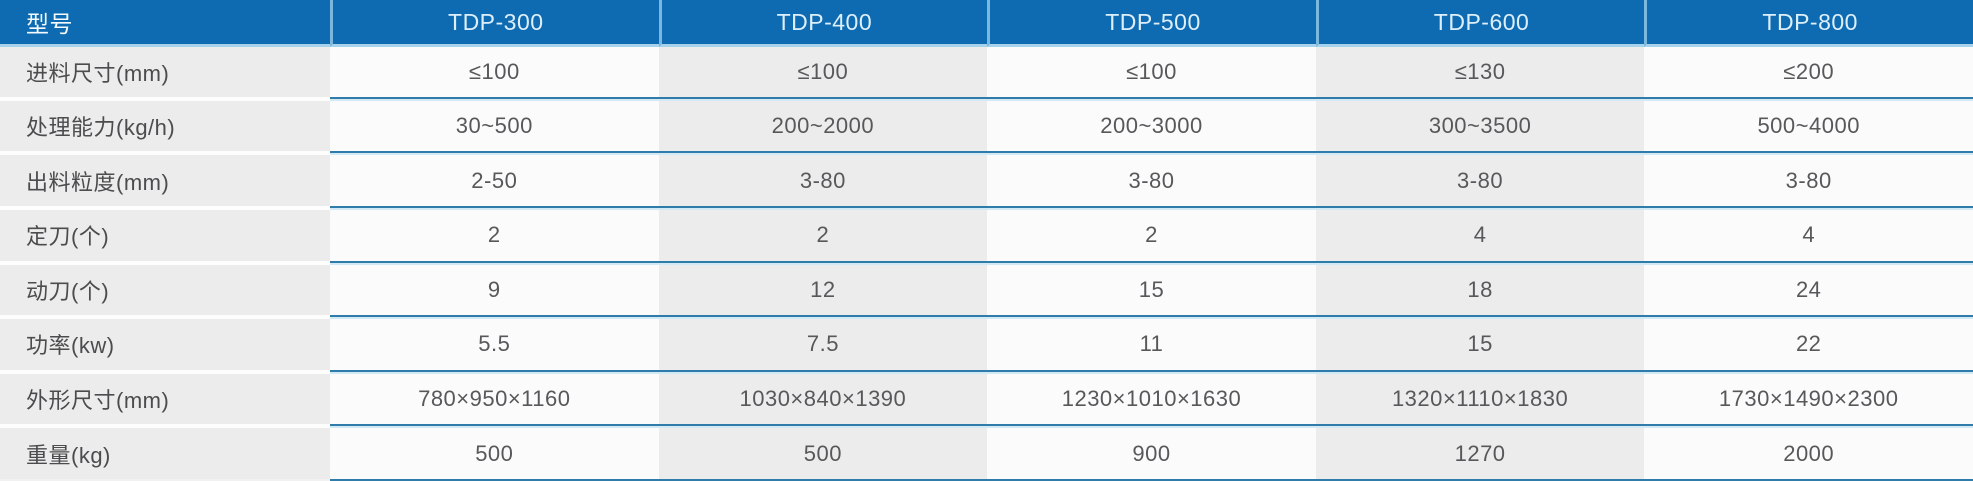 The image size is (1973, 481). I want to click on spec-value-cell: 300~3500, so click(1480, 126).